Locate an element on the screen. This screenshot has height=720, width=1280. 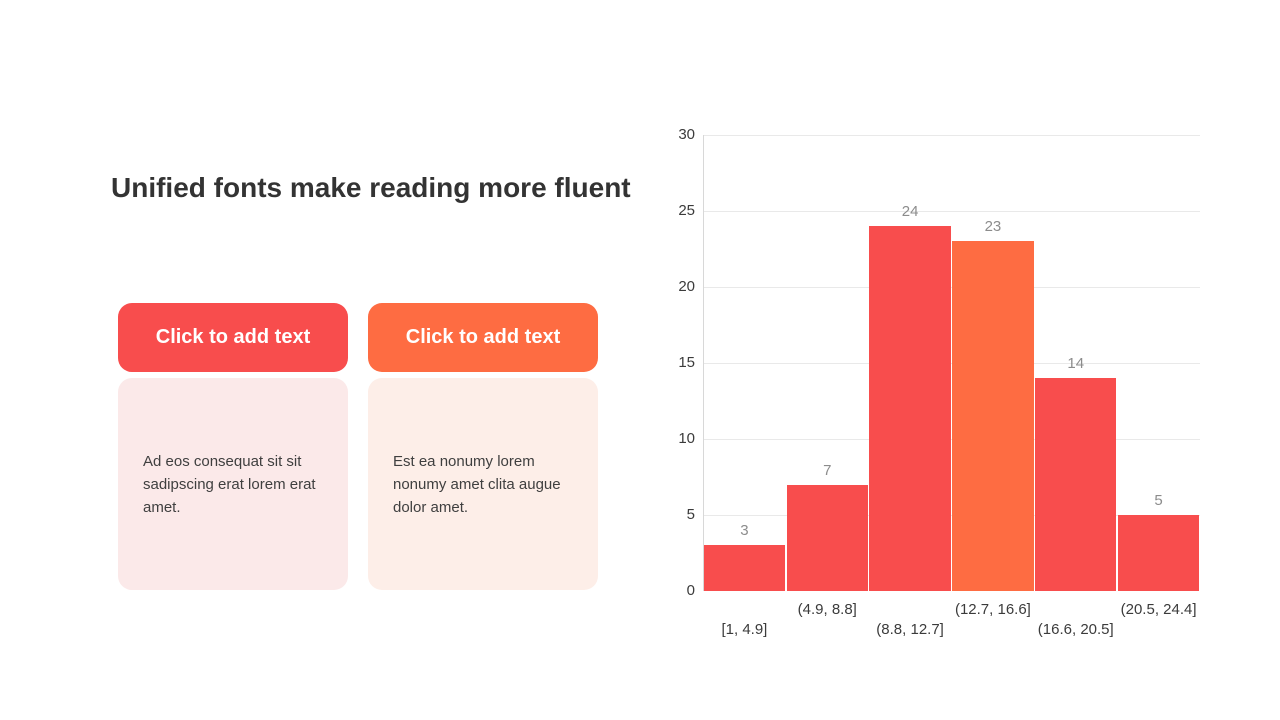
y-tick-label: 25 is located at coordinates (686, 210).